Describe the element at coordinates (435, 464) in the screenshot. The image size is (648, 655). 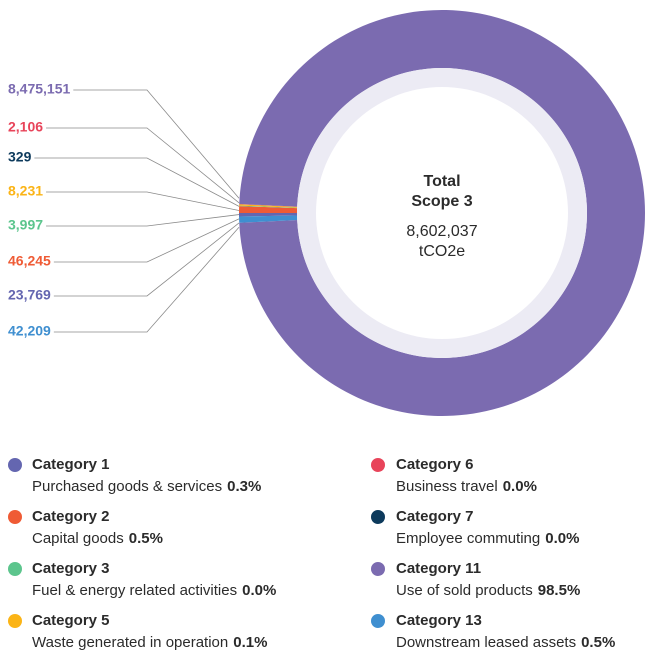
I see `legend-name: Category 6` at that location.